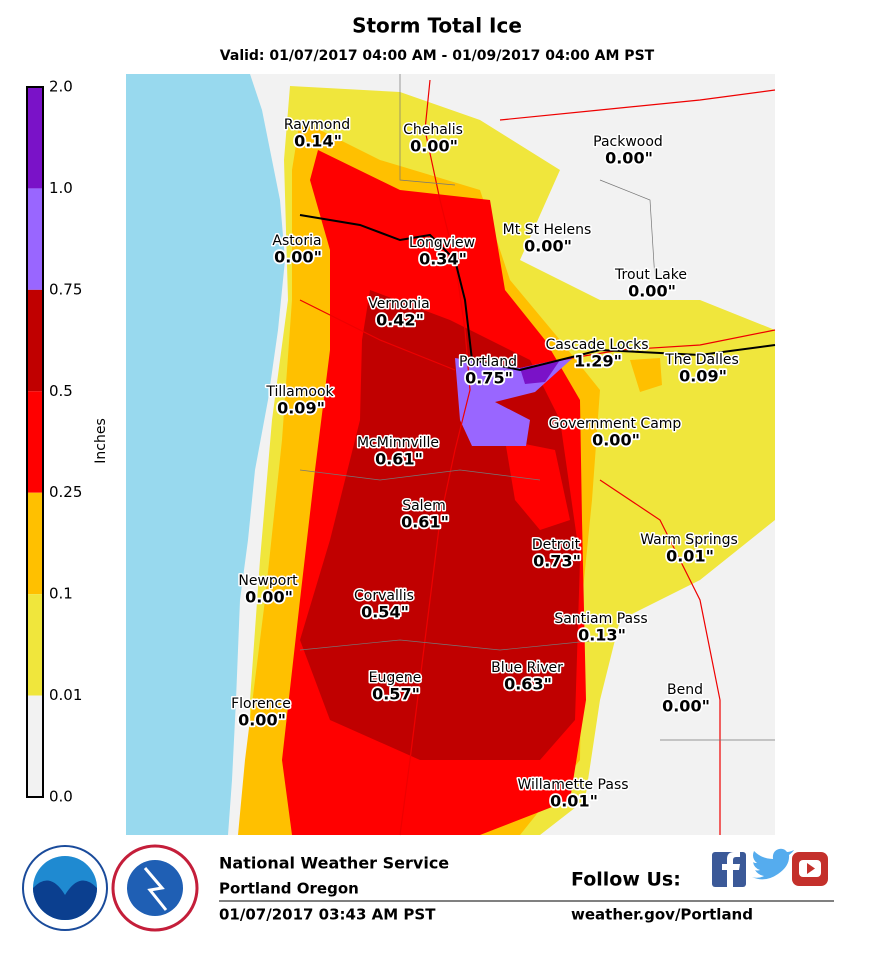 The height and width of the screenshot is (961, 874). I want to click on colorbar-tick-label: 0.1, so click(61, 594).